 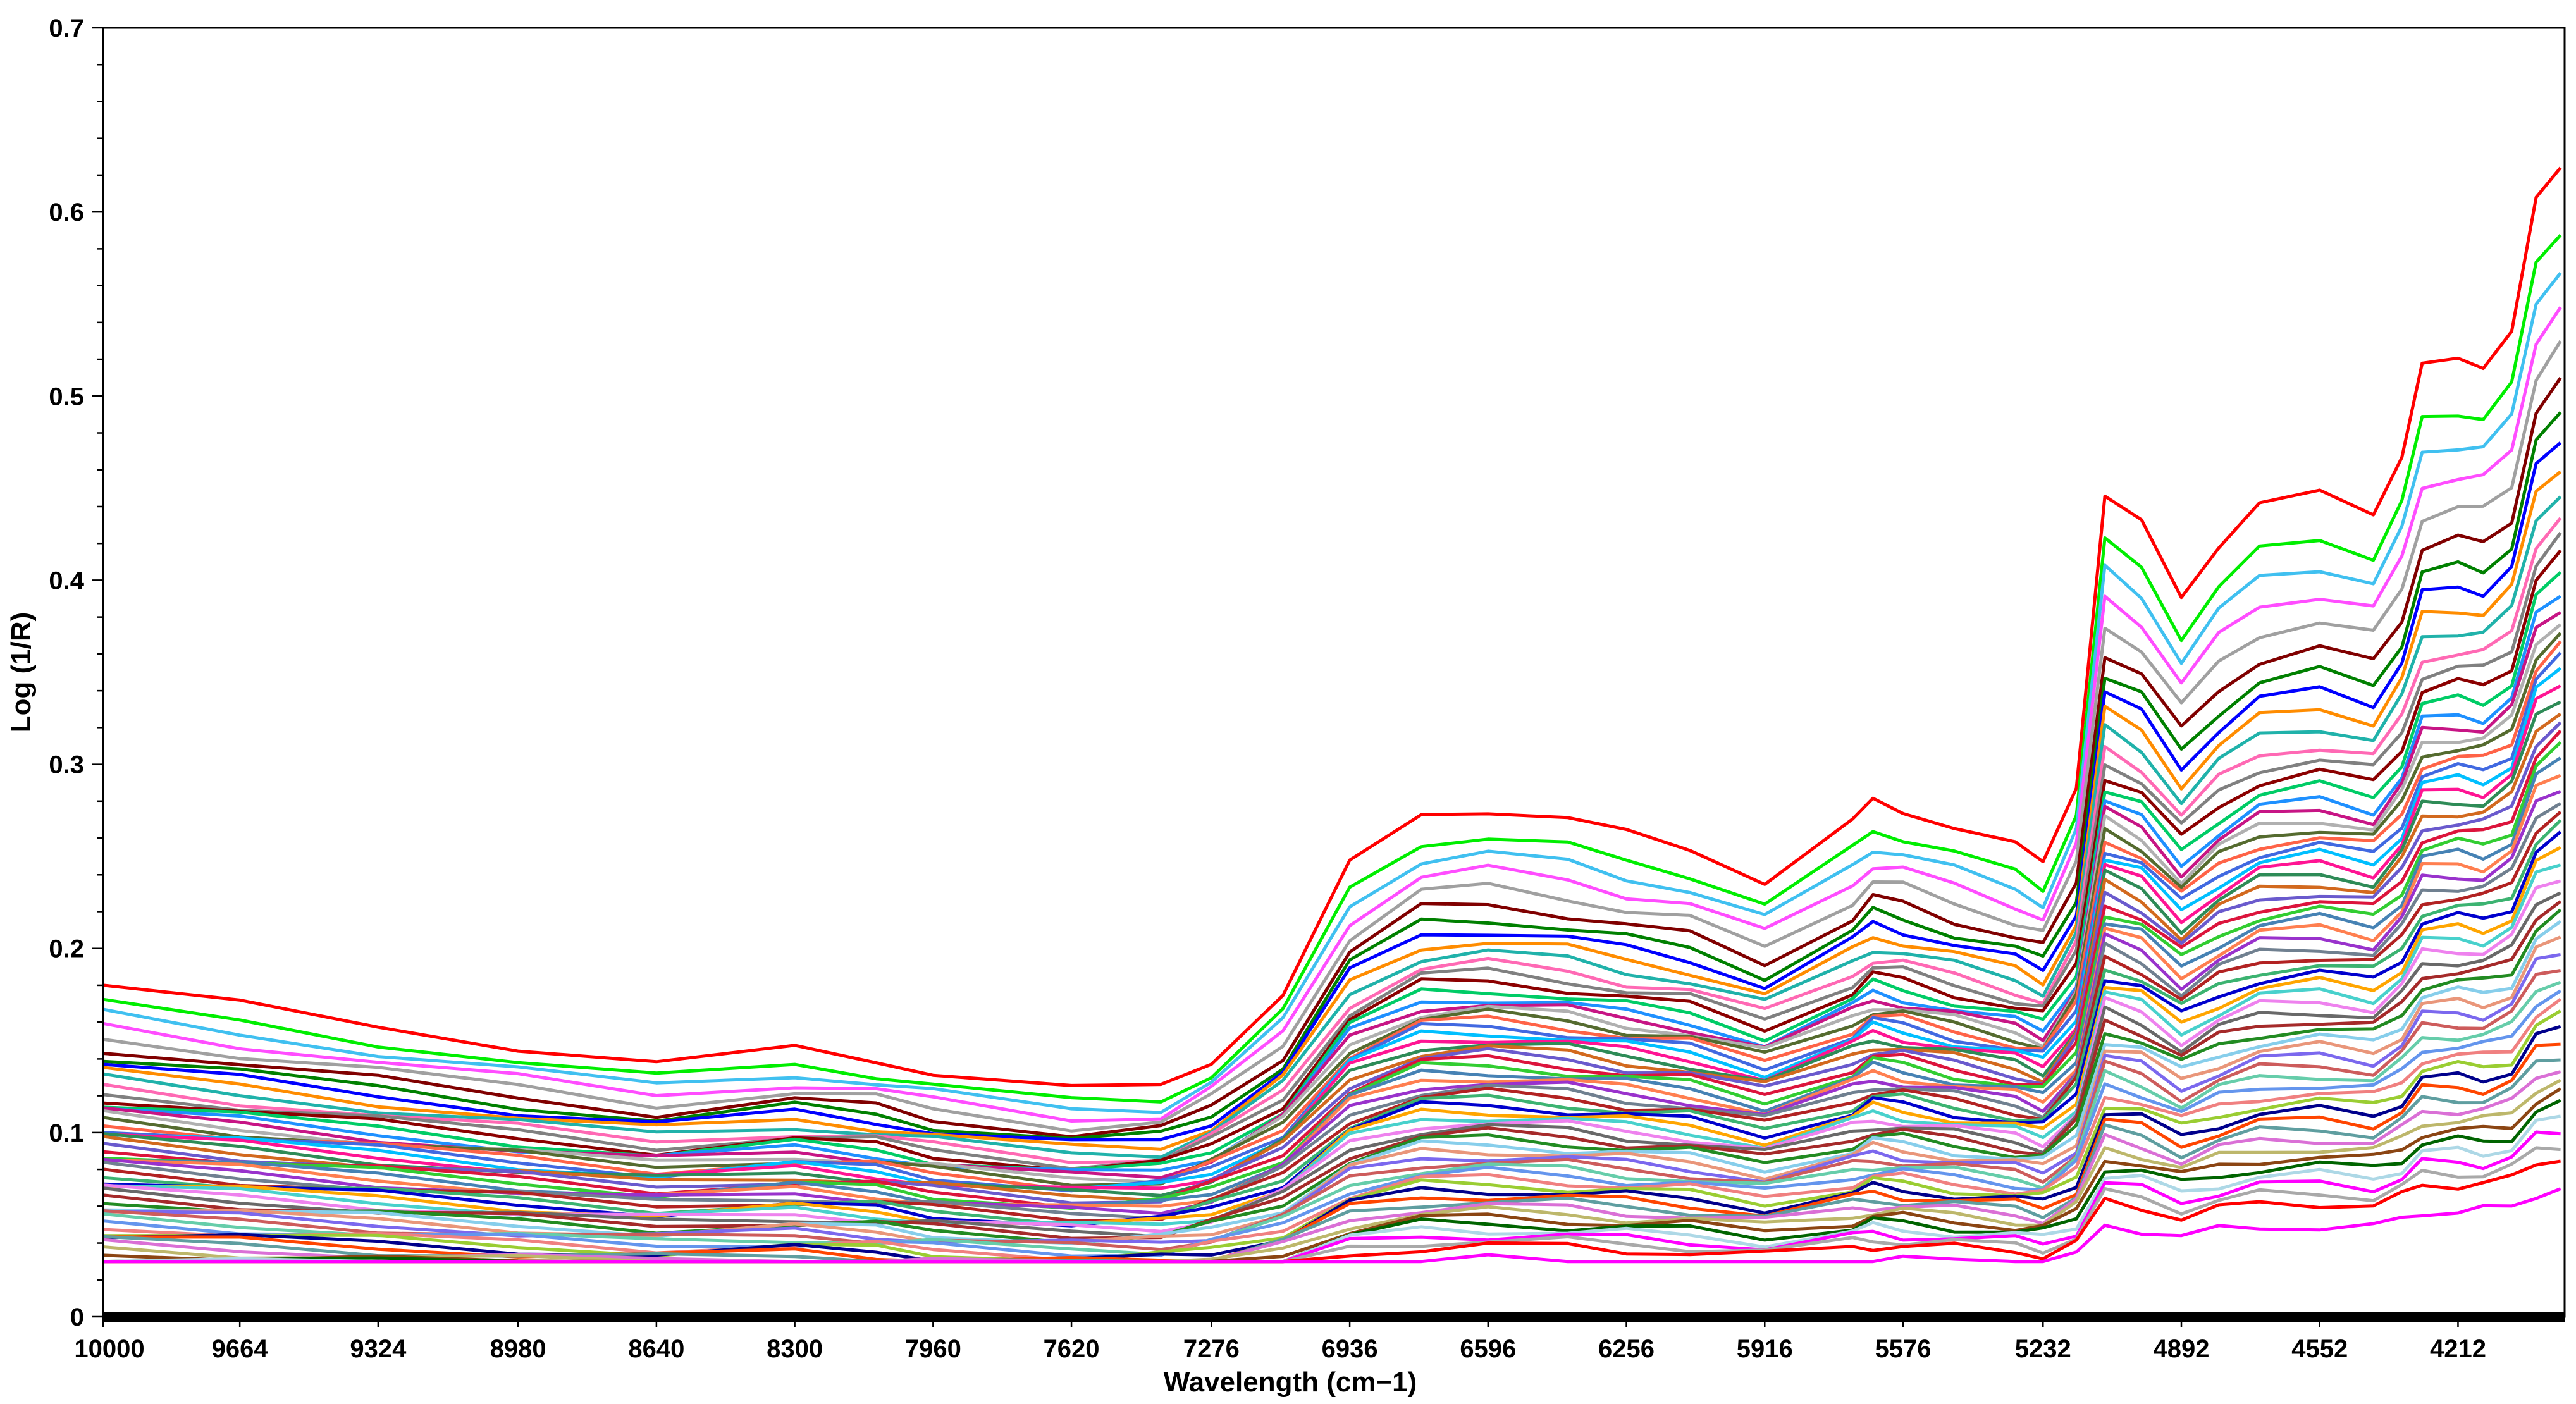 What do you see at coordinates (1072, 1349) in the screenshot?
I see `x-tick-label: 7620` at bounding box center [1072, 1349].